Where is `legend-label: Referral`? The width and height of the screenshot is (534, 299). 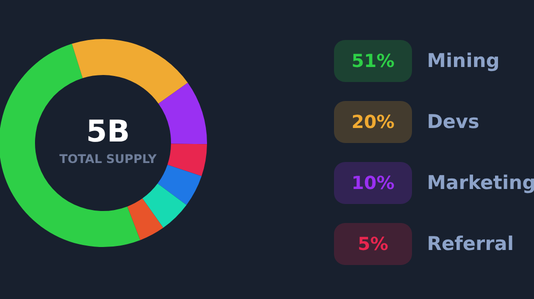
legend-label: Referral is located at coordinates (470, 244).